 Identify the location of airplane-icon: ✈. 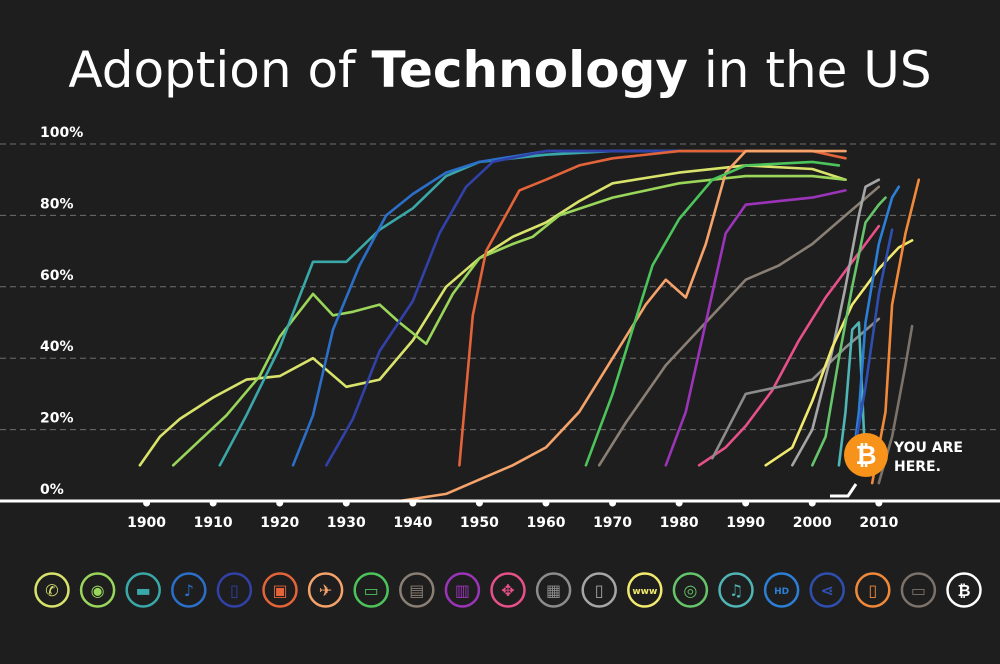
(325, 590).